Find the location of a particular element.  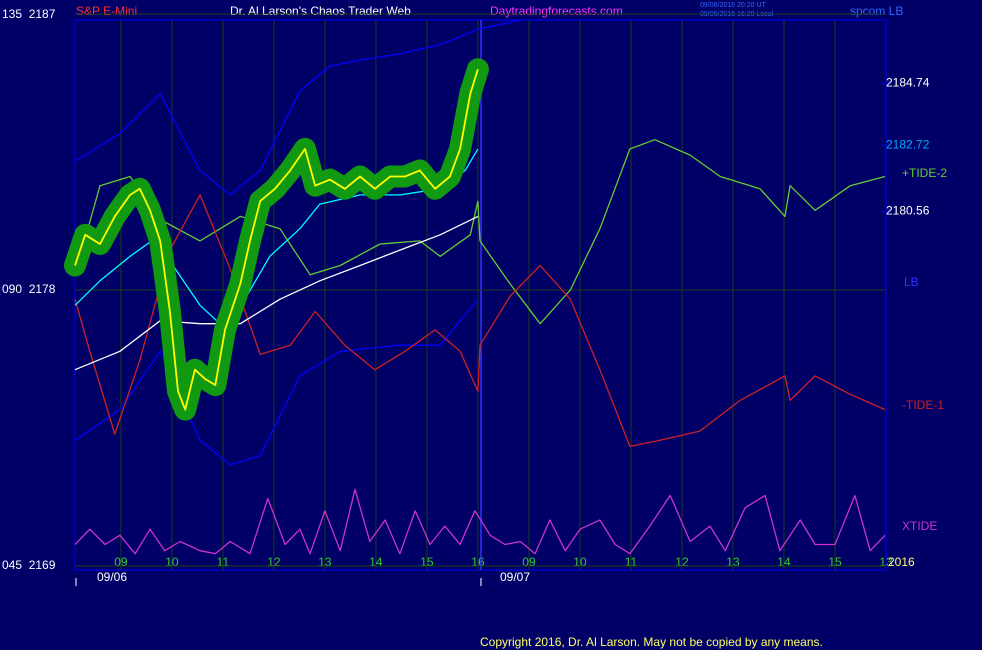

annotation: 2016 is located at coordinates (901, 562).